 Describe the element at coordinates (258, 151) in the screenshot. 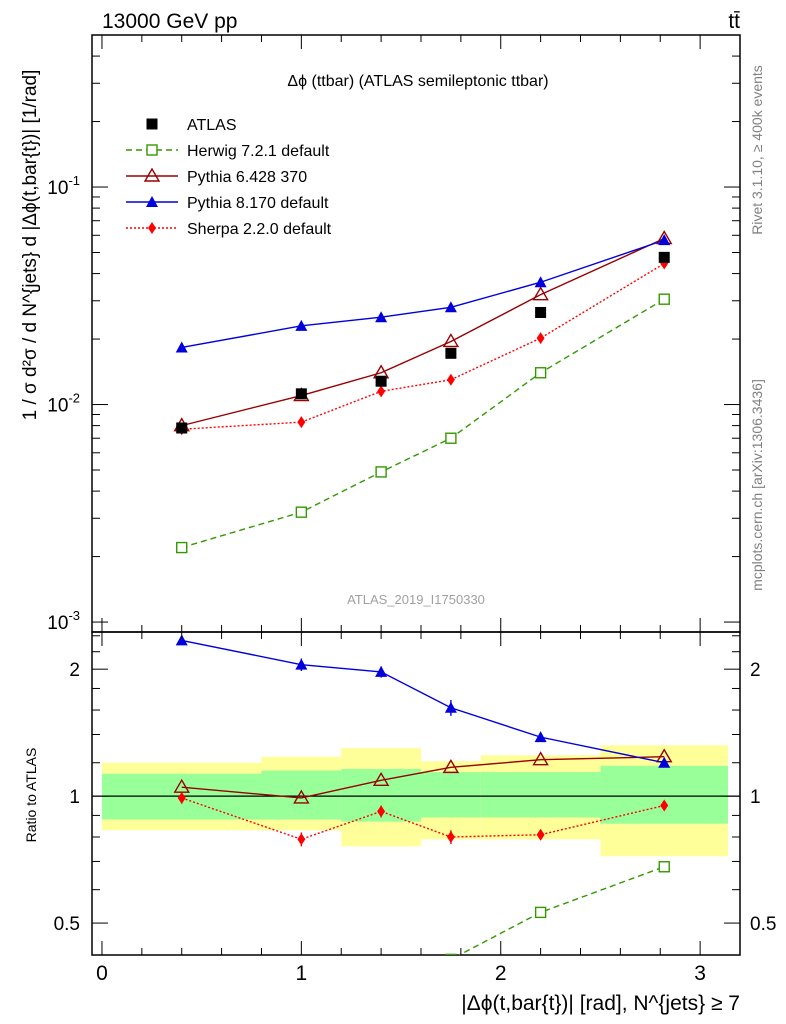

I see `legend-label: Herwig 7.2.1 default` at that location.